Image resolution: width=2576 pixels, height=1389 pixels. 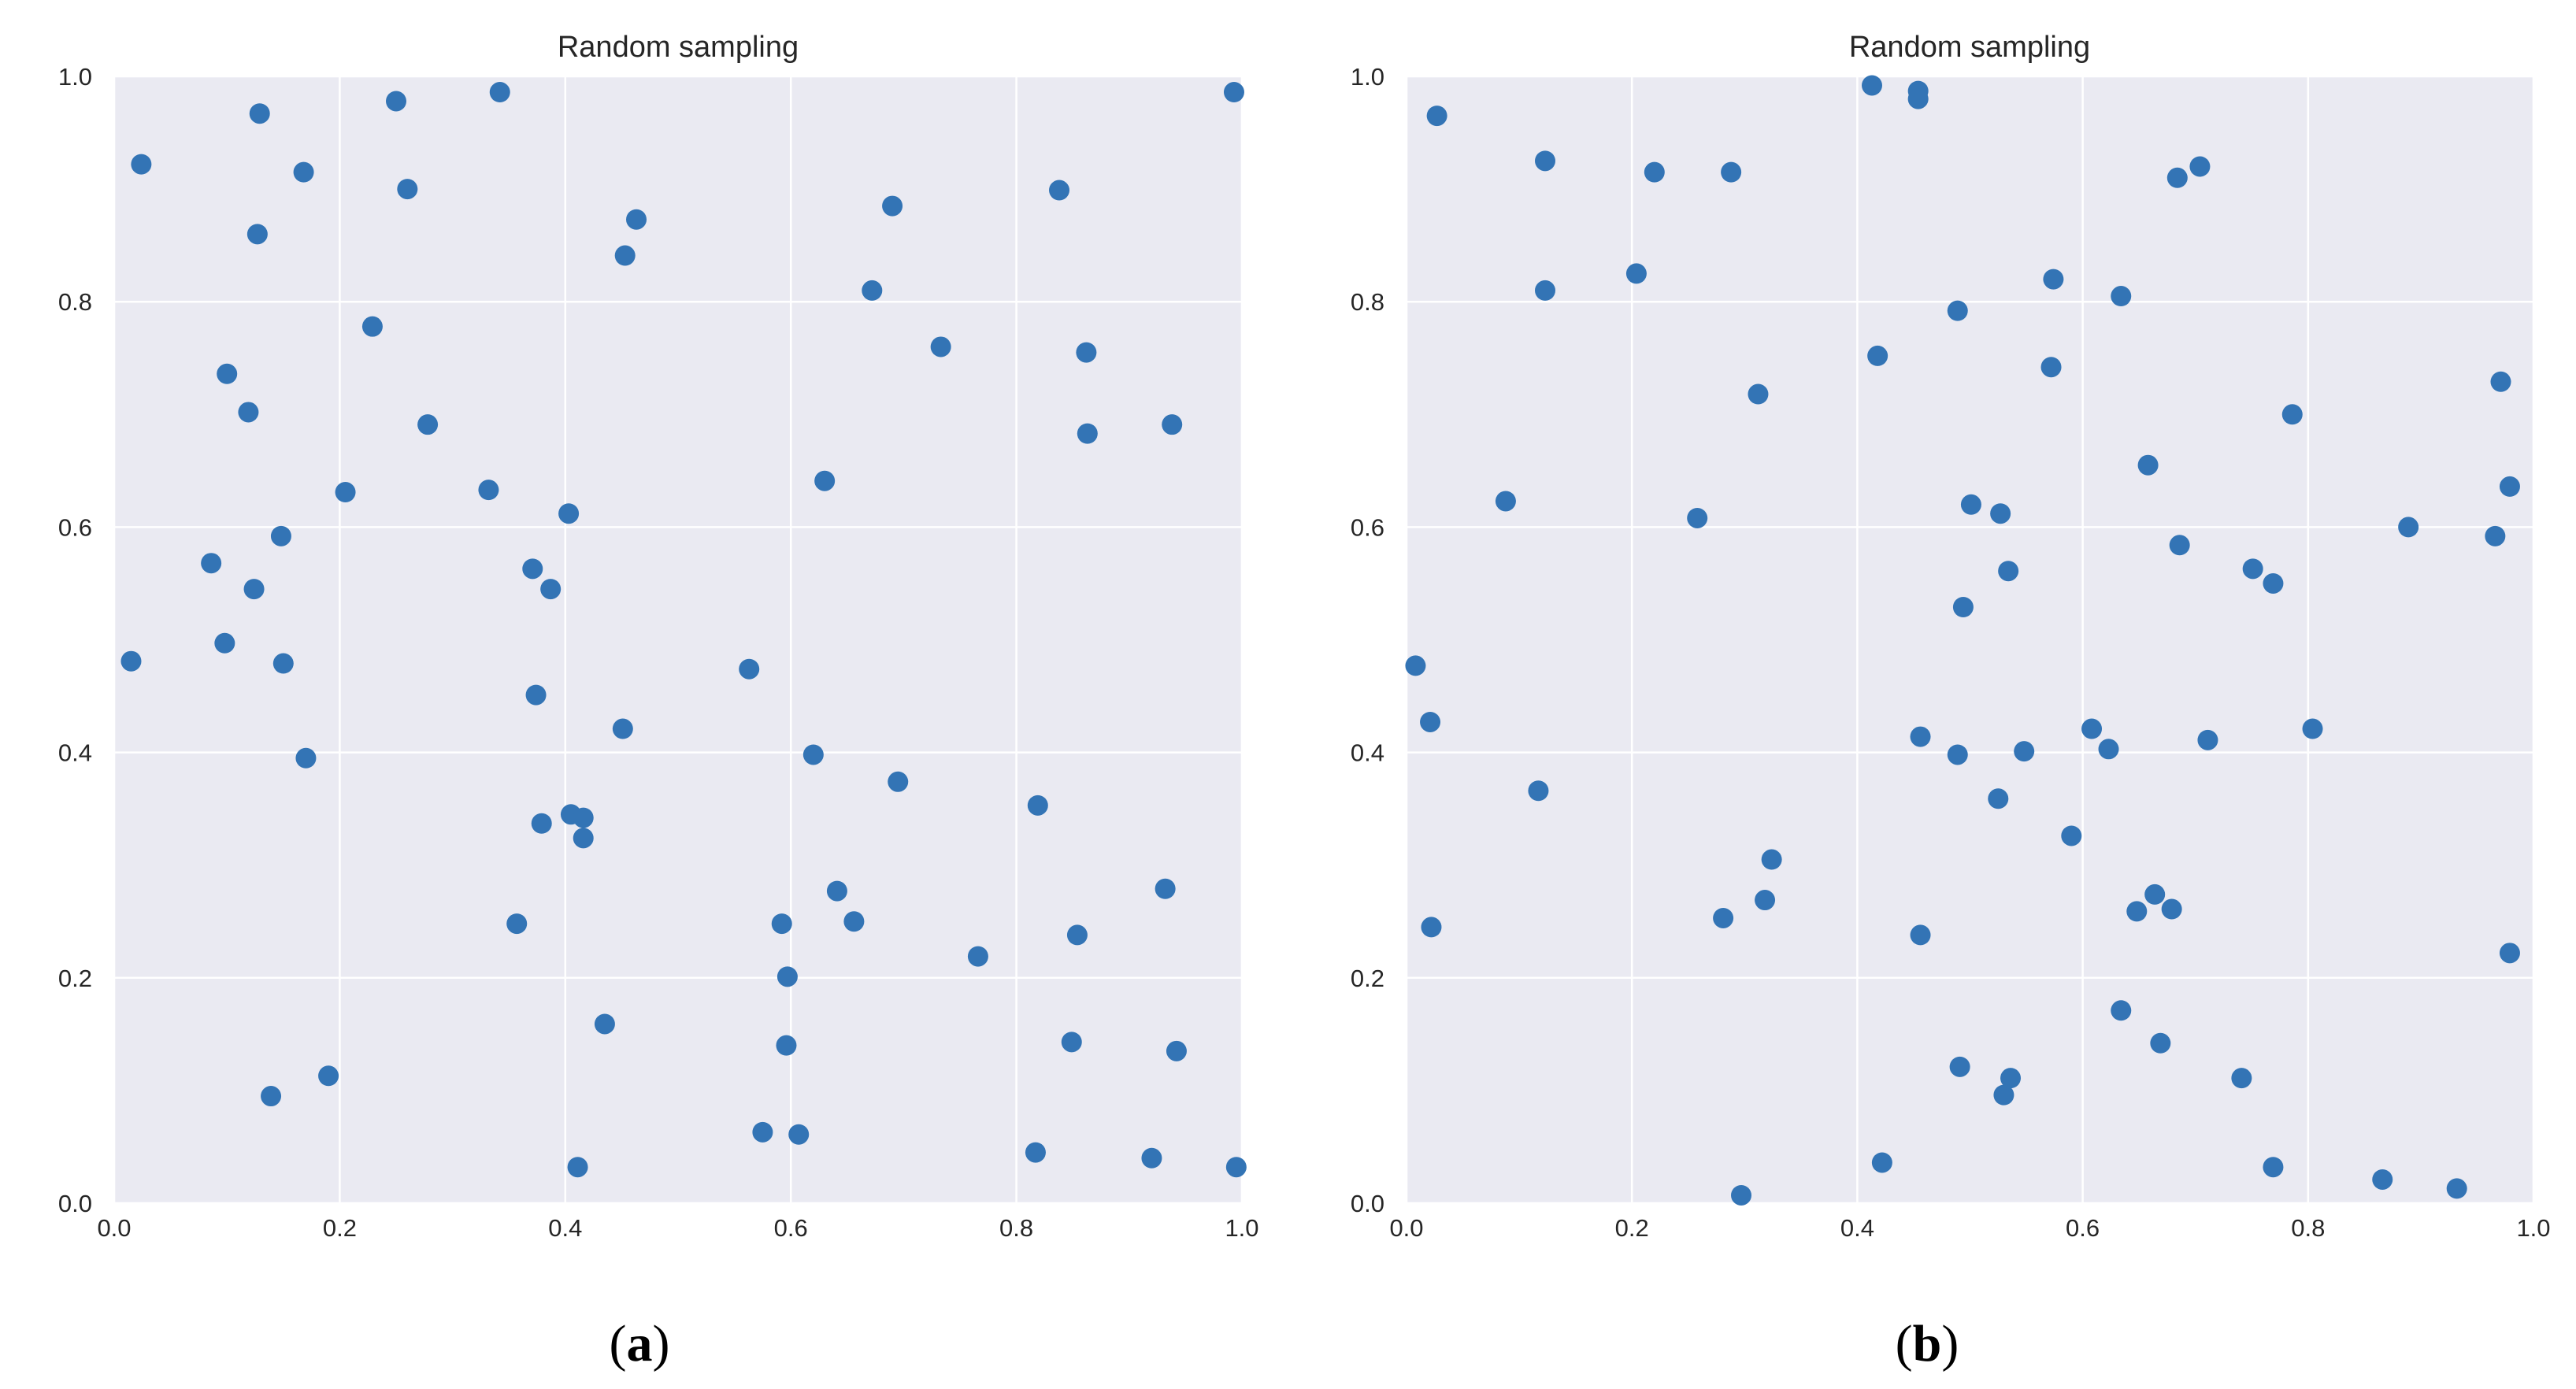 What do you see at coordinates (1904, 1343) in the screenshot?
I see `panel-label-b-open: (` at bounding box center [1904, 1343].